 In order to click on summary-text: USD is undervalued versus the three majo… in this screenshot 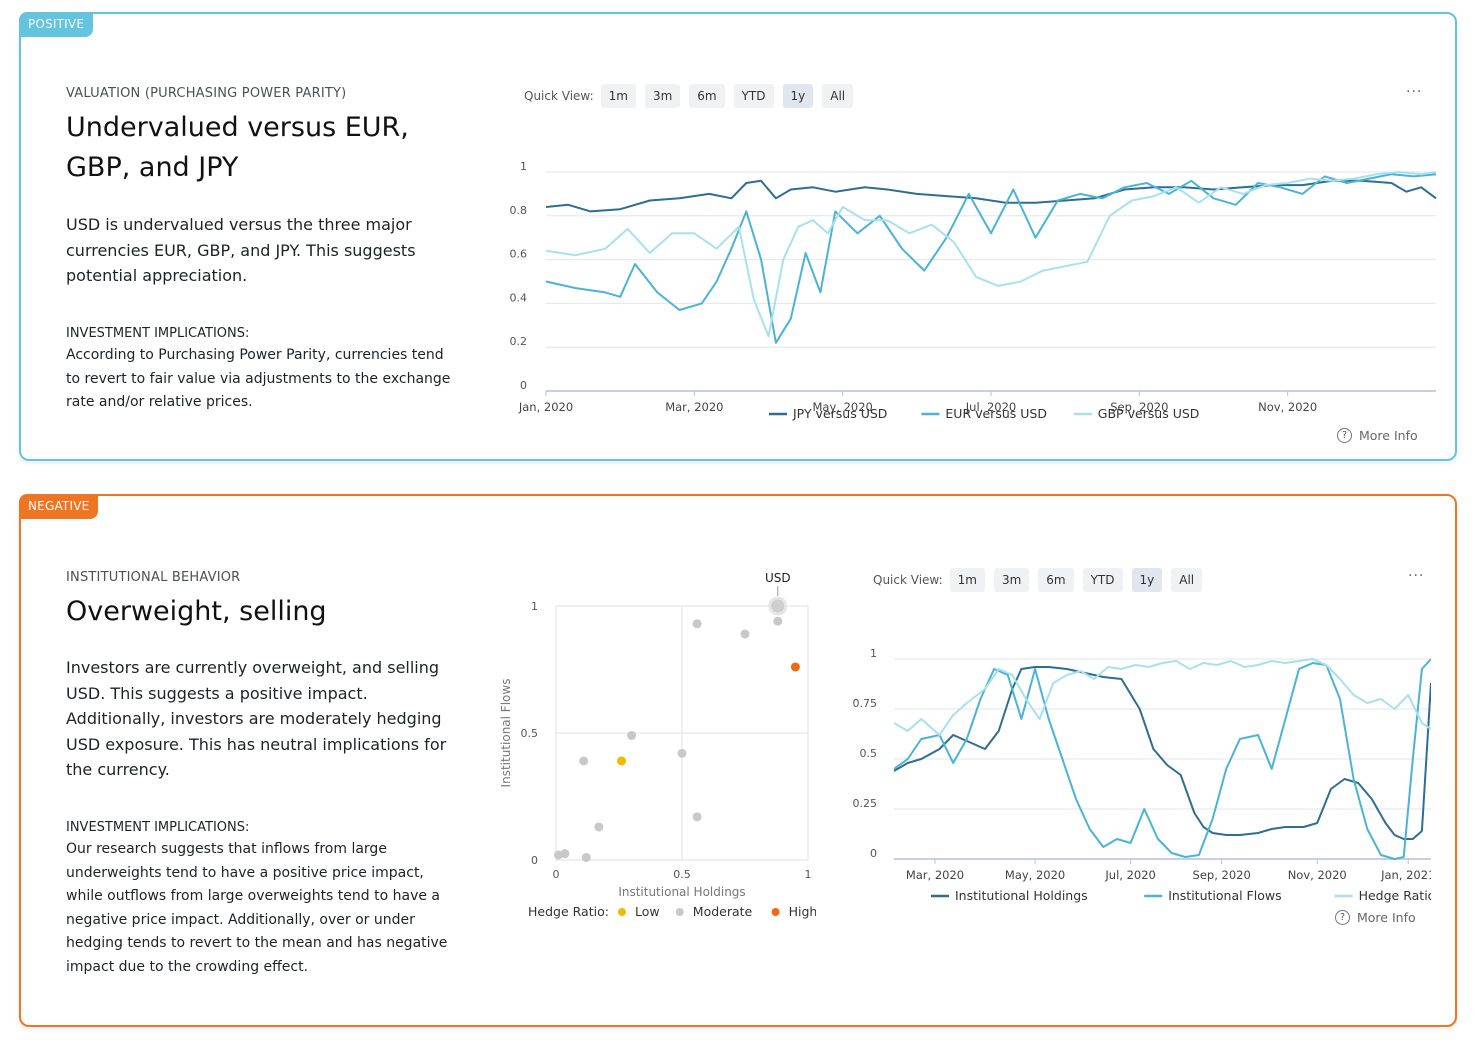, I will do `click(241, 250)`.